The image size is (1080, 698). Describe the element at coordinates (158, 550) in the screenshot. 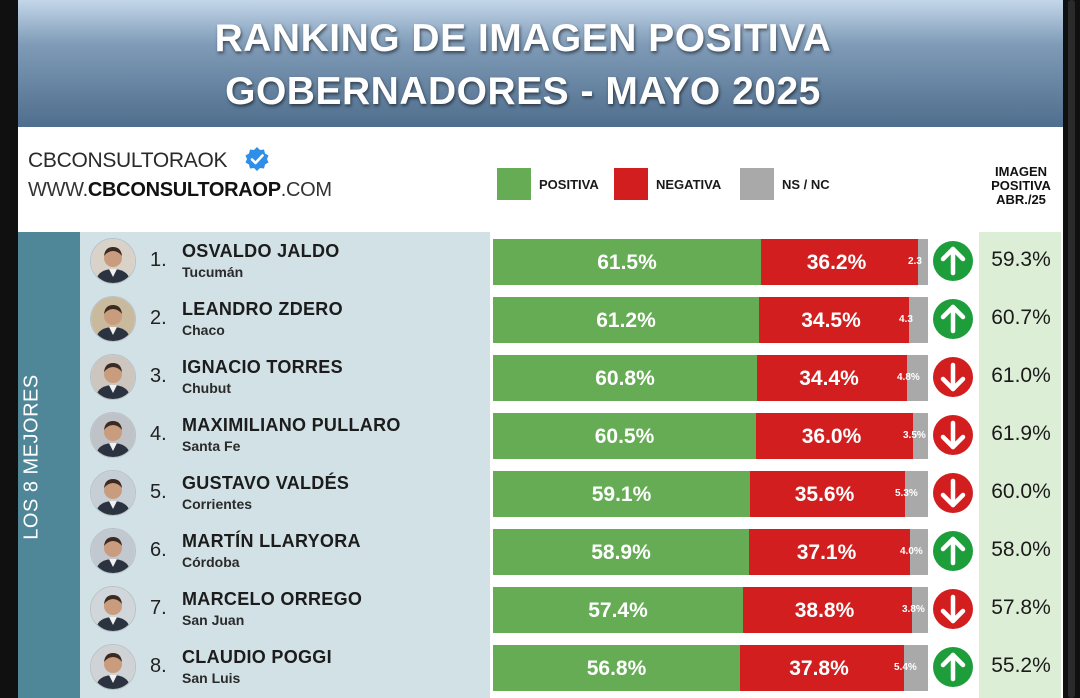

I see `rank-number: 6.` at that location.